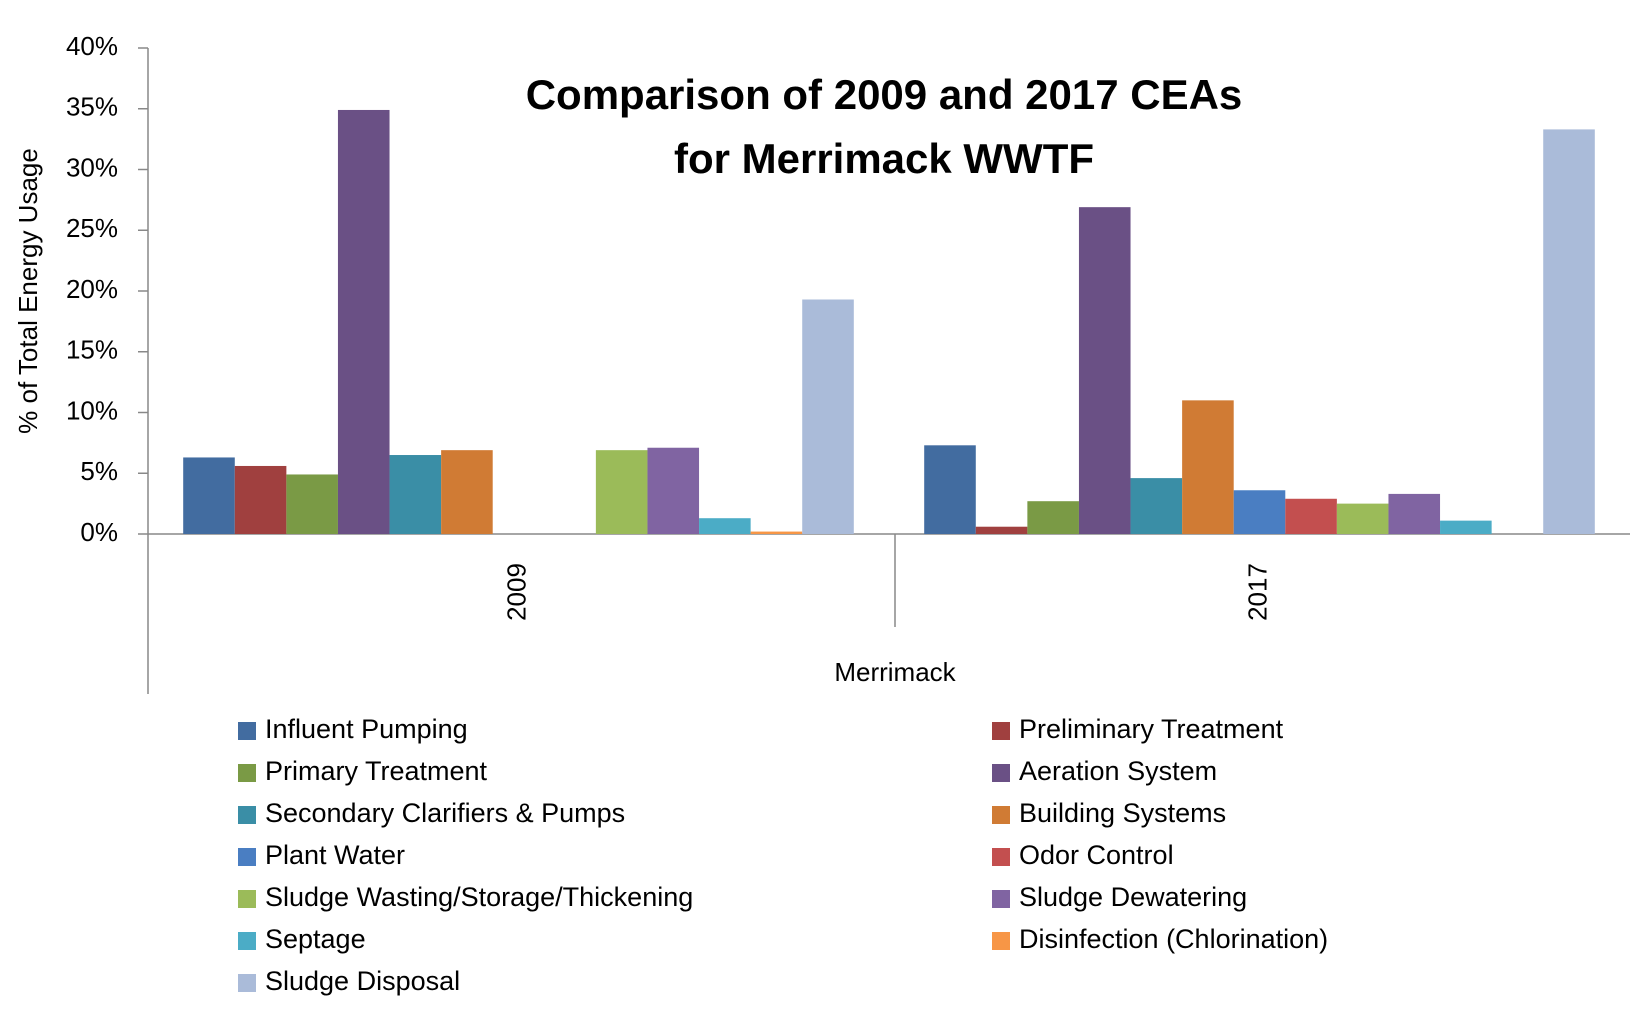 Image resolution: width=1634 pixels, height=1024 pixels. Describe the element at coordinates (92, 167) in the screenshot. I see `y-tick-label: 30%` at that location.